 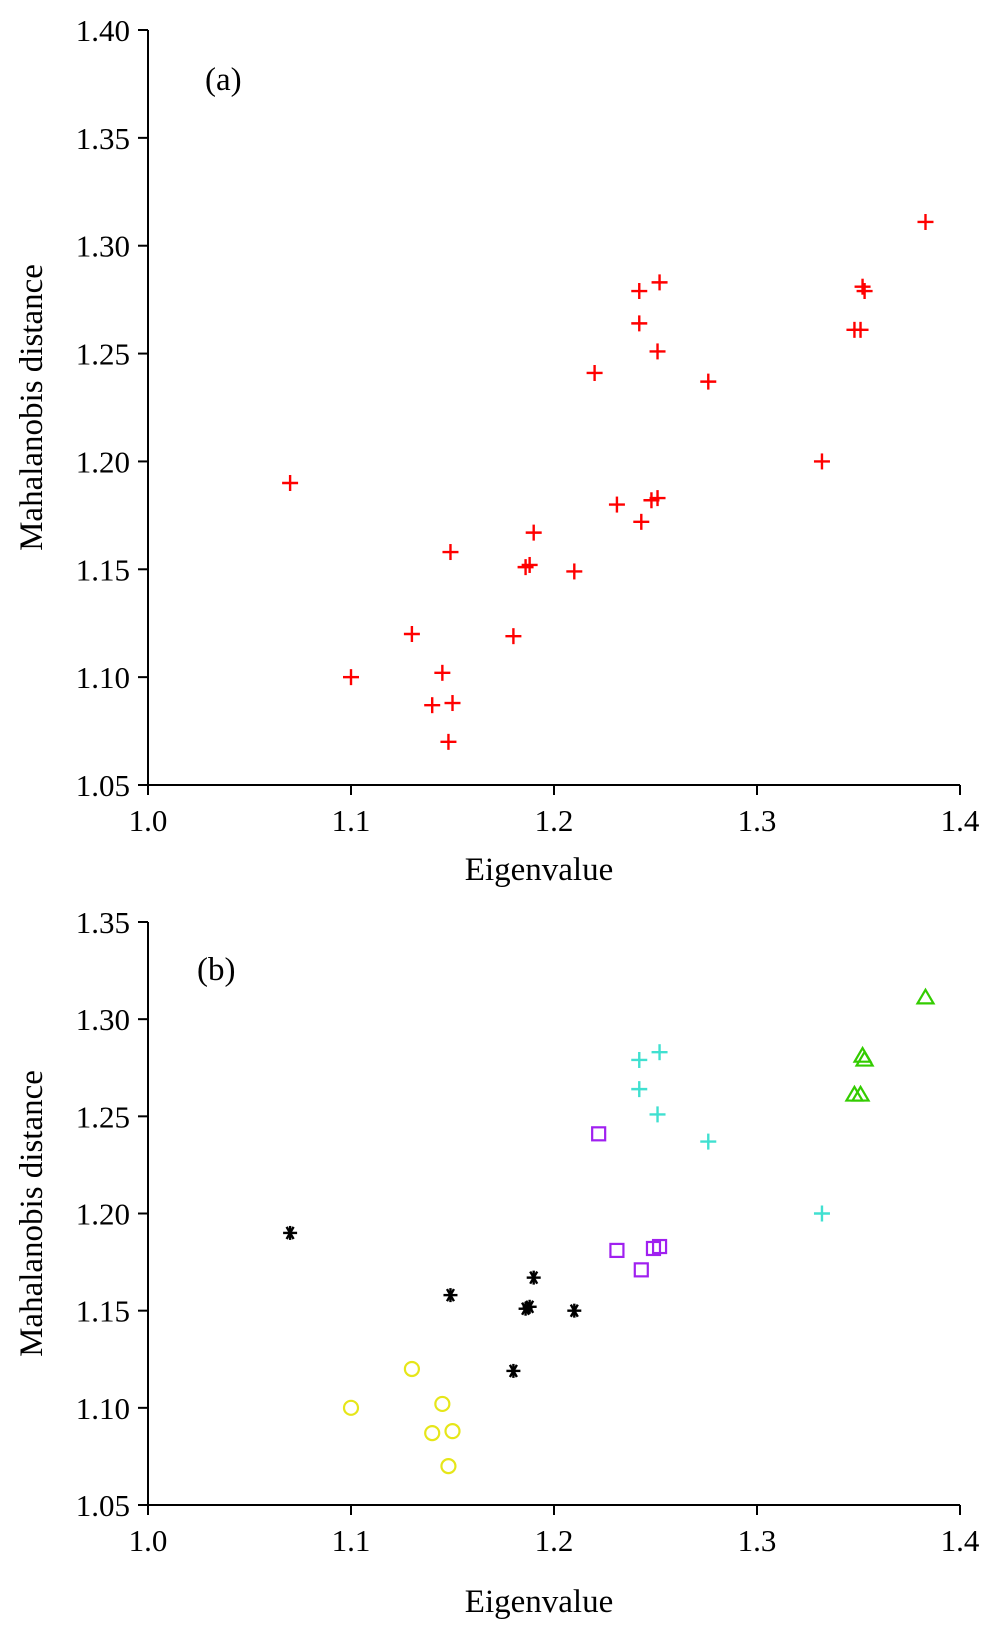 What do you see at coordinates (216, 970) in the screenshot?
I see `panel-label: (b)` at bounding box center [216, 970].